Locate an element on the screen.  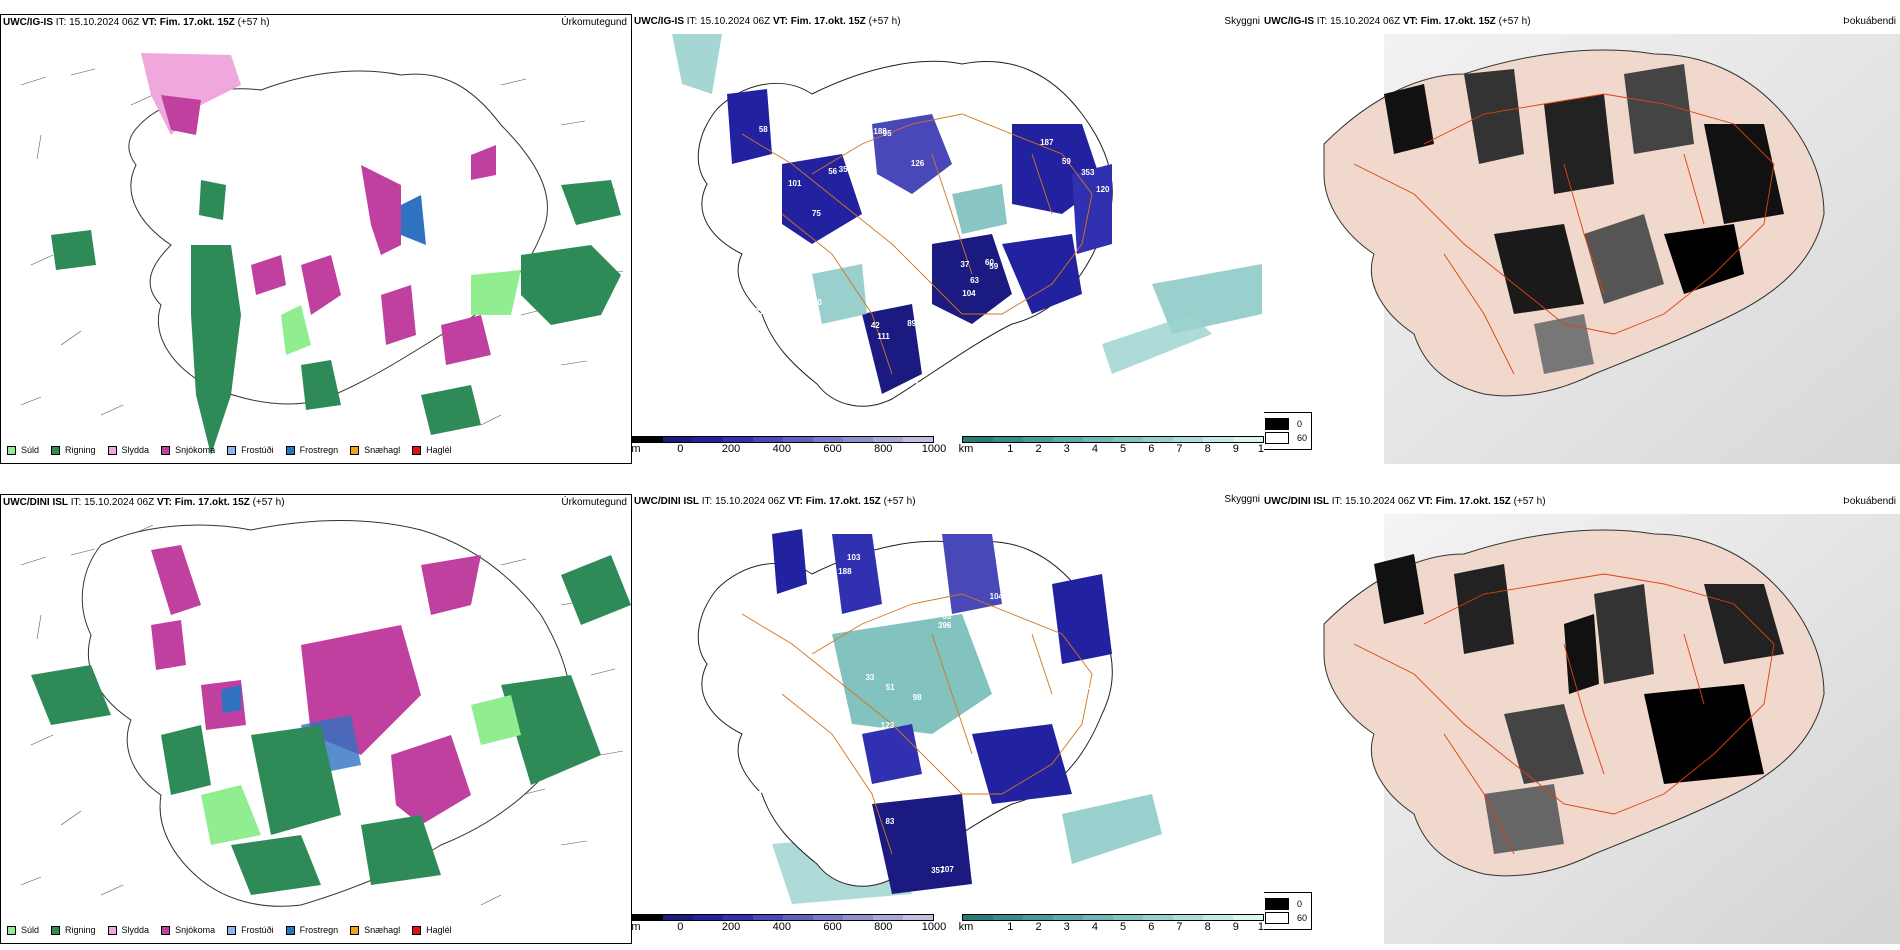
cloudbase-colorbar-row1: m 0 200 400 600 800 1000 is located at coordinates (789, 445).